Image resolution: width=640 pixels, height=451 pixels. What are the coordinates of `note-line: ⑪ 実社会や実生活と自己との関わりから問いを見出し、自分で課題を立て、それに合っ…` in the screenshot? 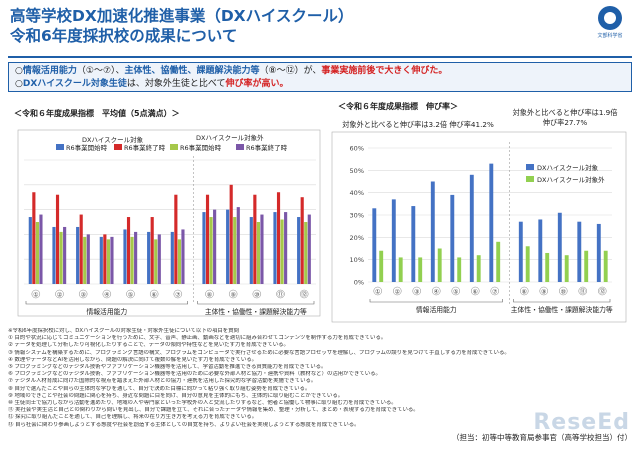 It's located at (213, 410).